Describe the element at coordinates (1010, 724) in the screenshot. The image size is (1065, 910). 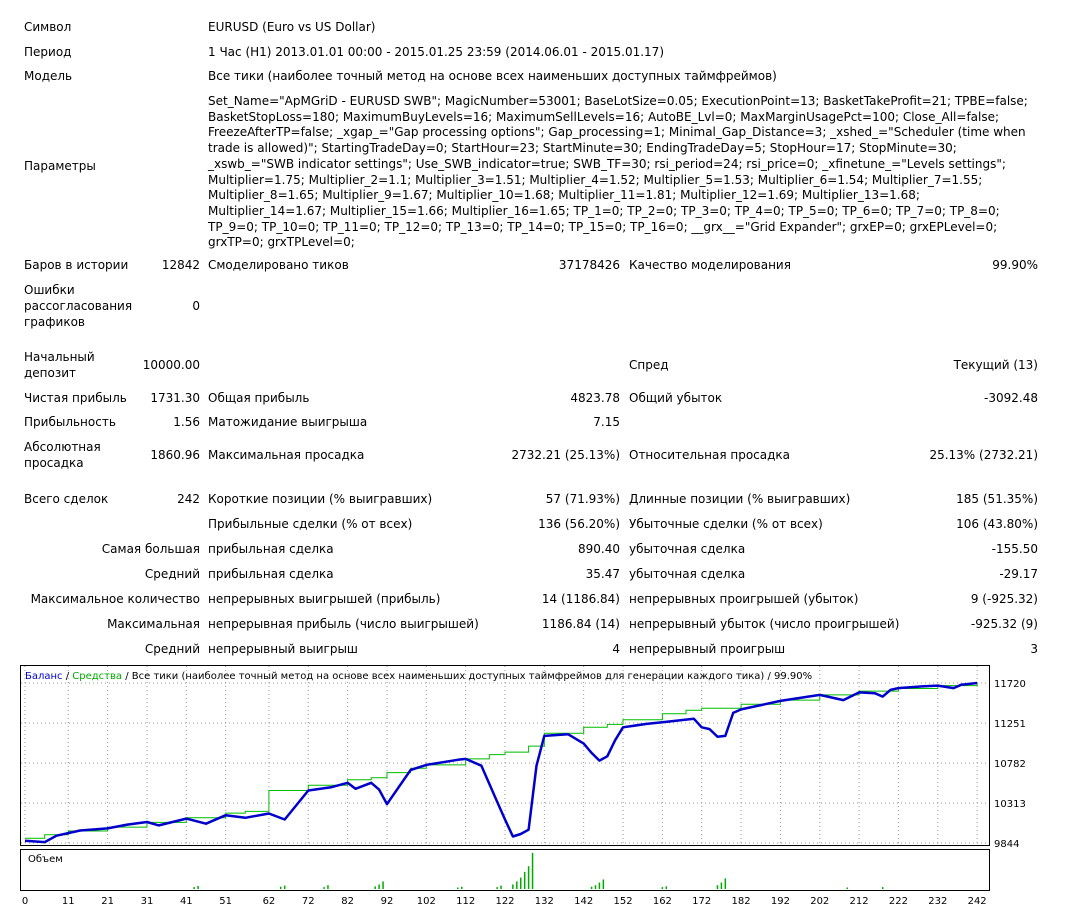
I see `y-tick-label: 11251` at that location.